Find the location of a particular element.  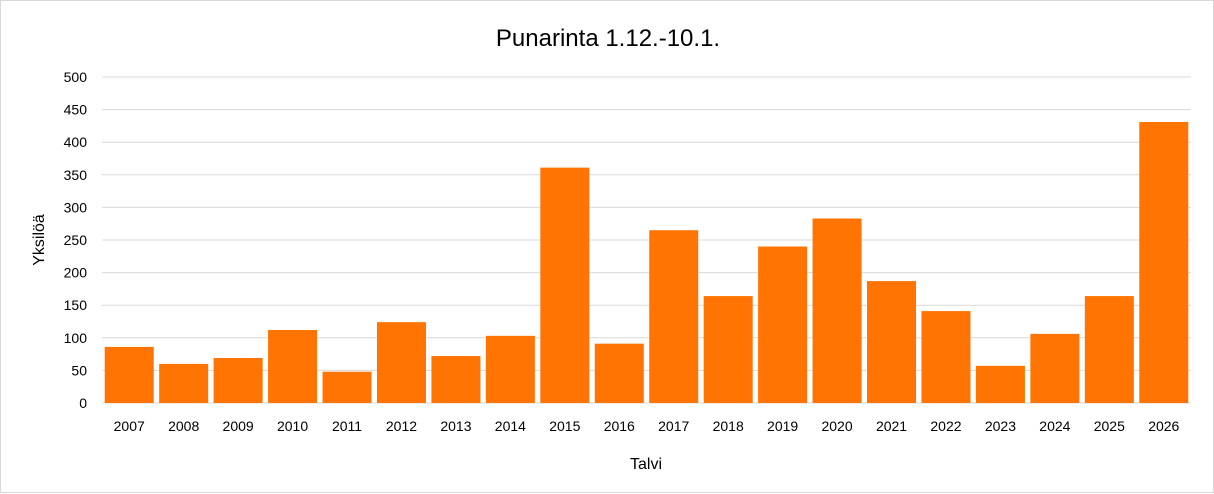

bar-2025 is located at coordinates (1109, 349).